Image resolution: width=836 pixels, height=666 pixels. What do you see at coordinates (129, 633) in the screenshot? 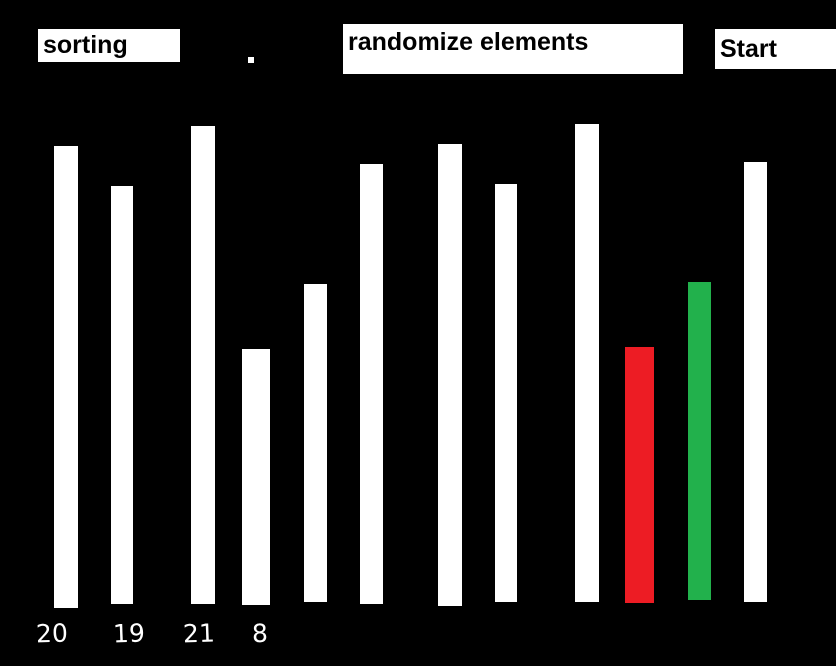
I see `value-label-2: 19` at bounding box center [129, 633].